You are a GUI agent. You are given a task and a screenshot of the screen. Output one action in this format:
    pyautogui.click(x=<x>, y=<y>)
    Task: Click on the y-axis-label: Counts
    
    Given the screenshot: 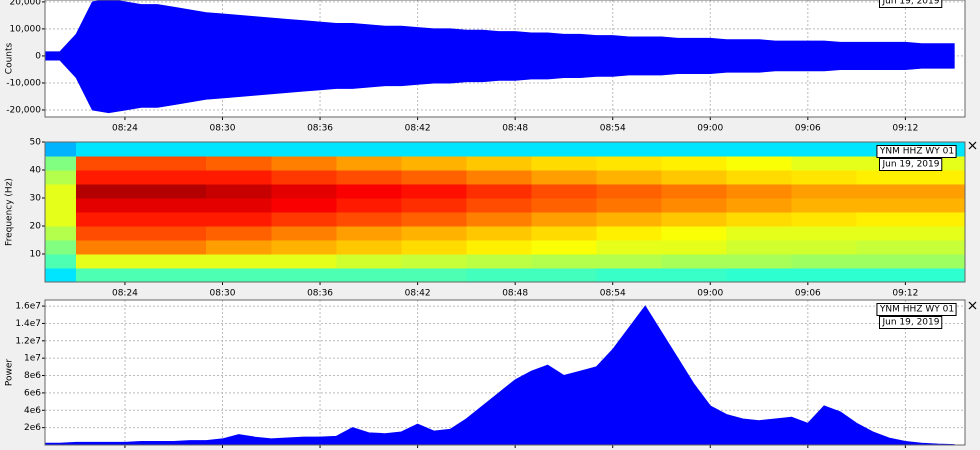 What is the action you would take?
    pyautogui.click(x=10, y=58)
    